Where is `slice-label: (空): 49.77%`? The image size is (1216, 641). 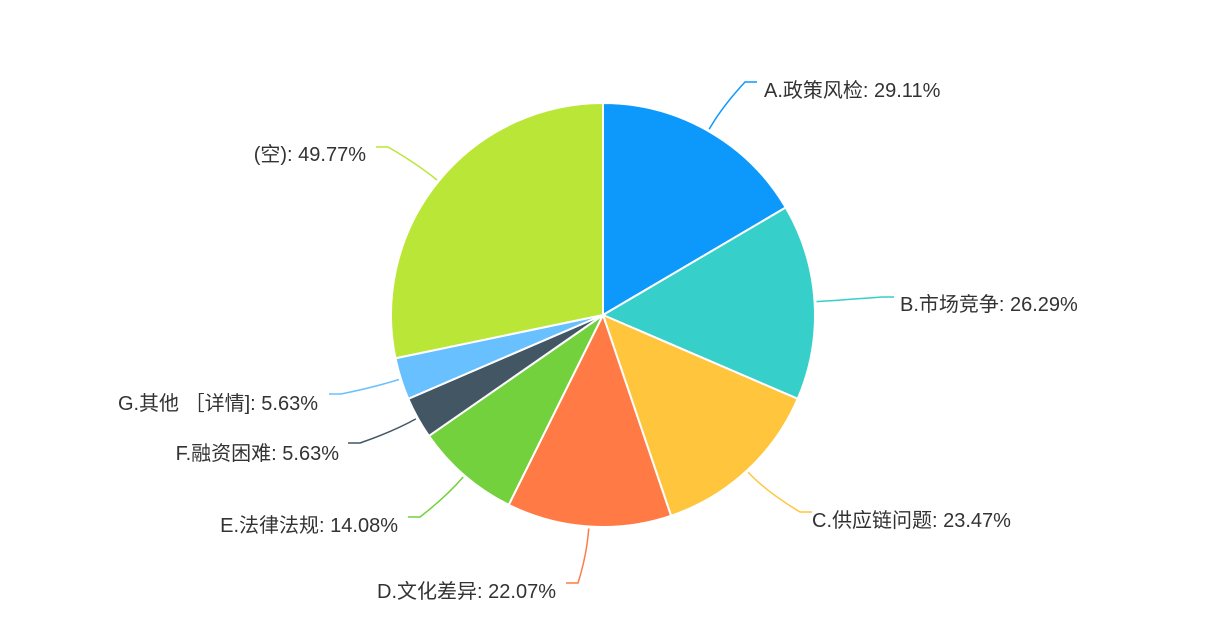
slice-label: (空): 49.77% is located at coordinates (310, 154).